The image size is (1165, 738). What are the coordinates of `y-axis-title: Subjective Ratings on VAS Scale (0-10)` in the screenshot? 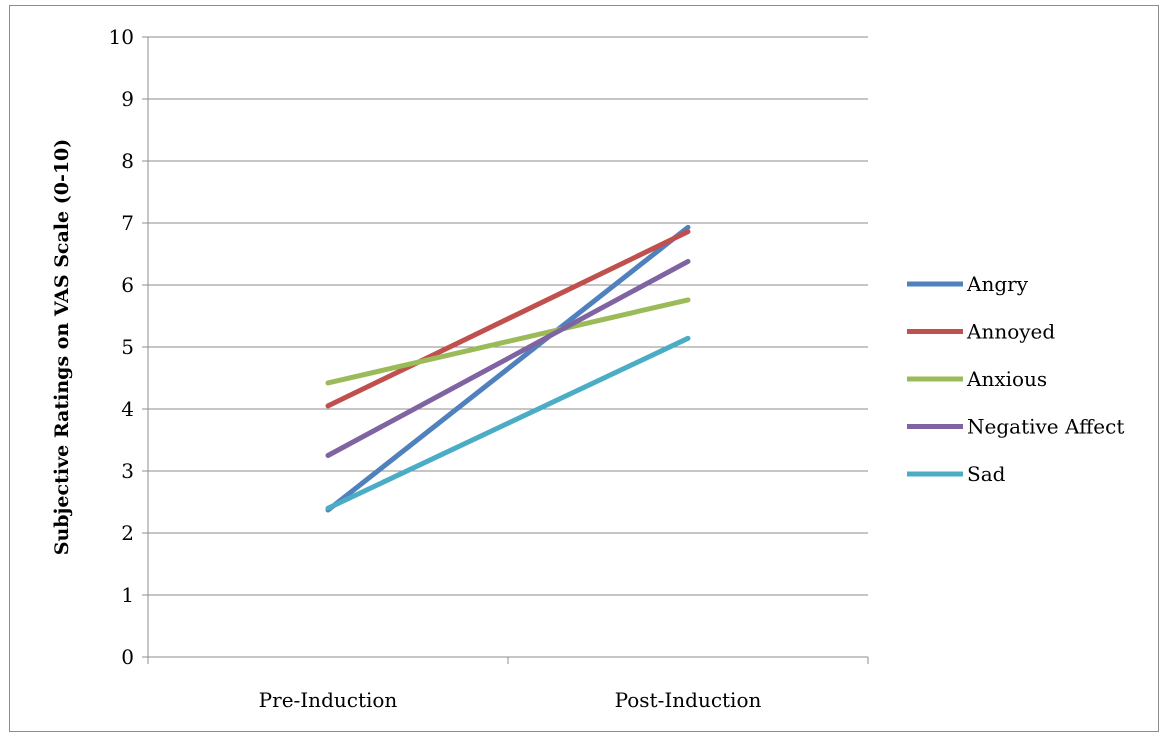 It's located at (62, 347).